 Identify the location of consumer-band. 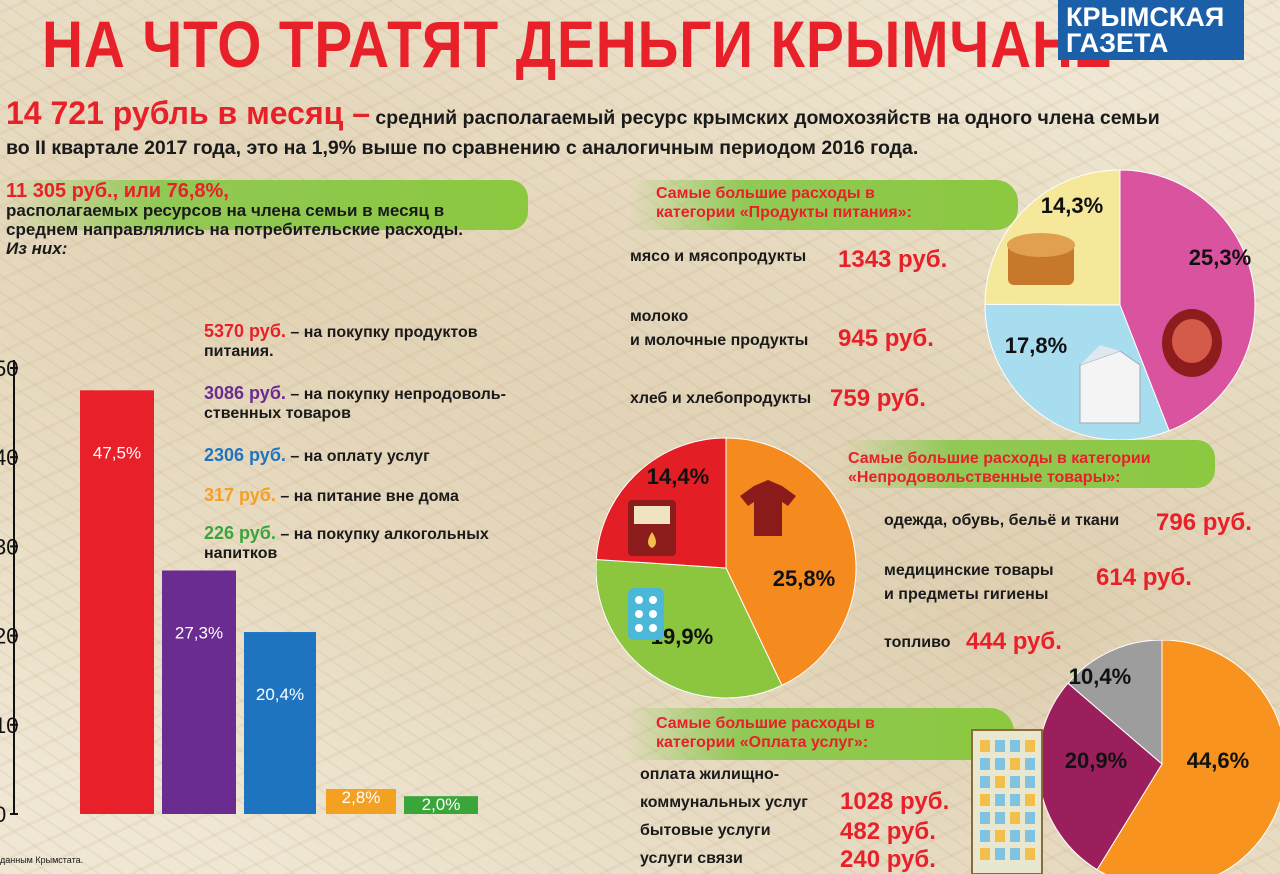
(264, 205).